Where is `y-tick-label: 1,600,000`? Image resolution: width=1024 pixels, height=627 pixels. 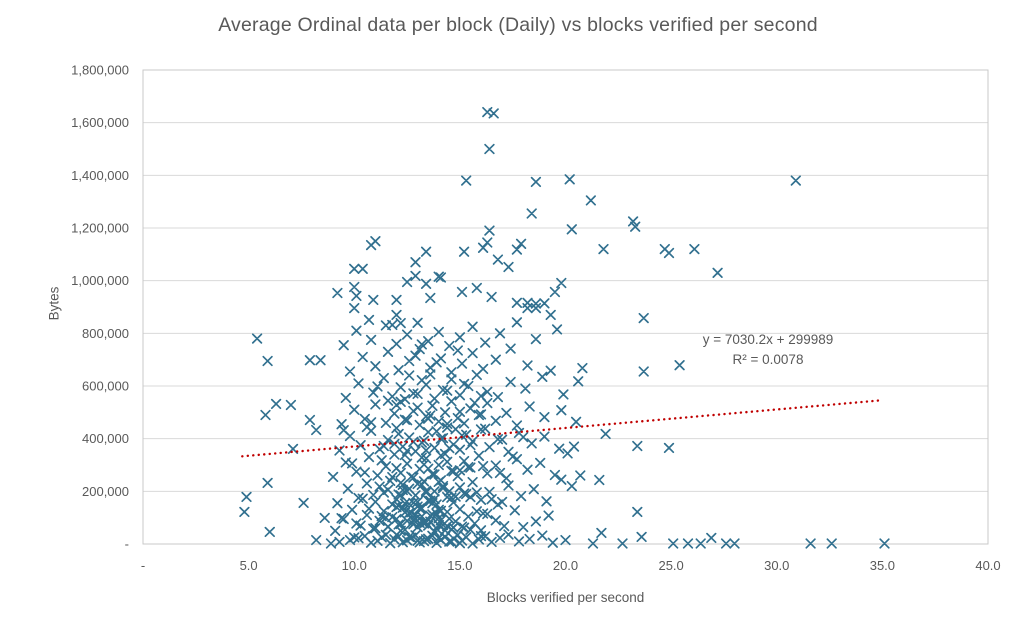
y-tick-label: 1,600,000 is located at coordinates (100, 122).